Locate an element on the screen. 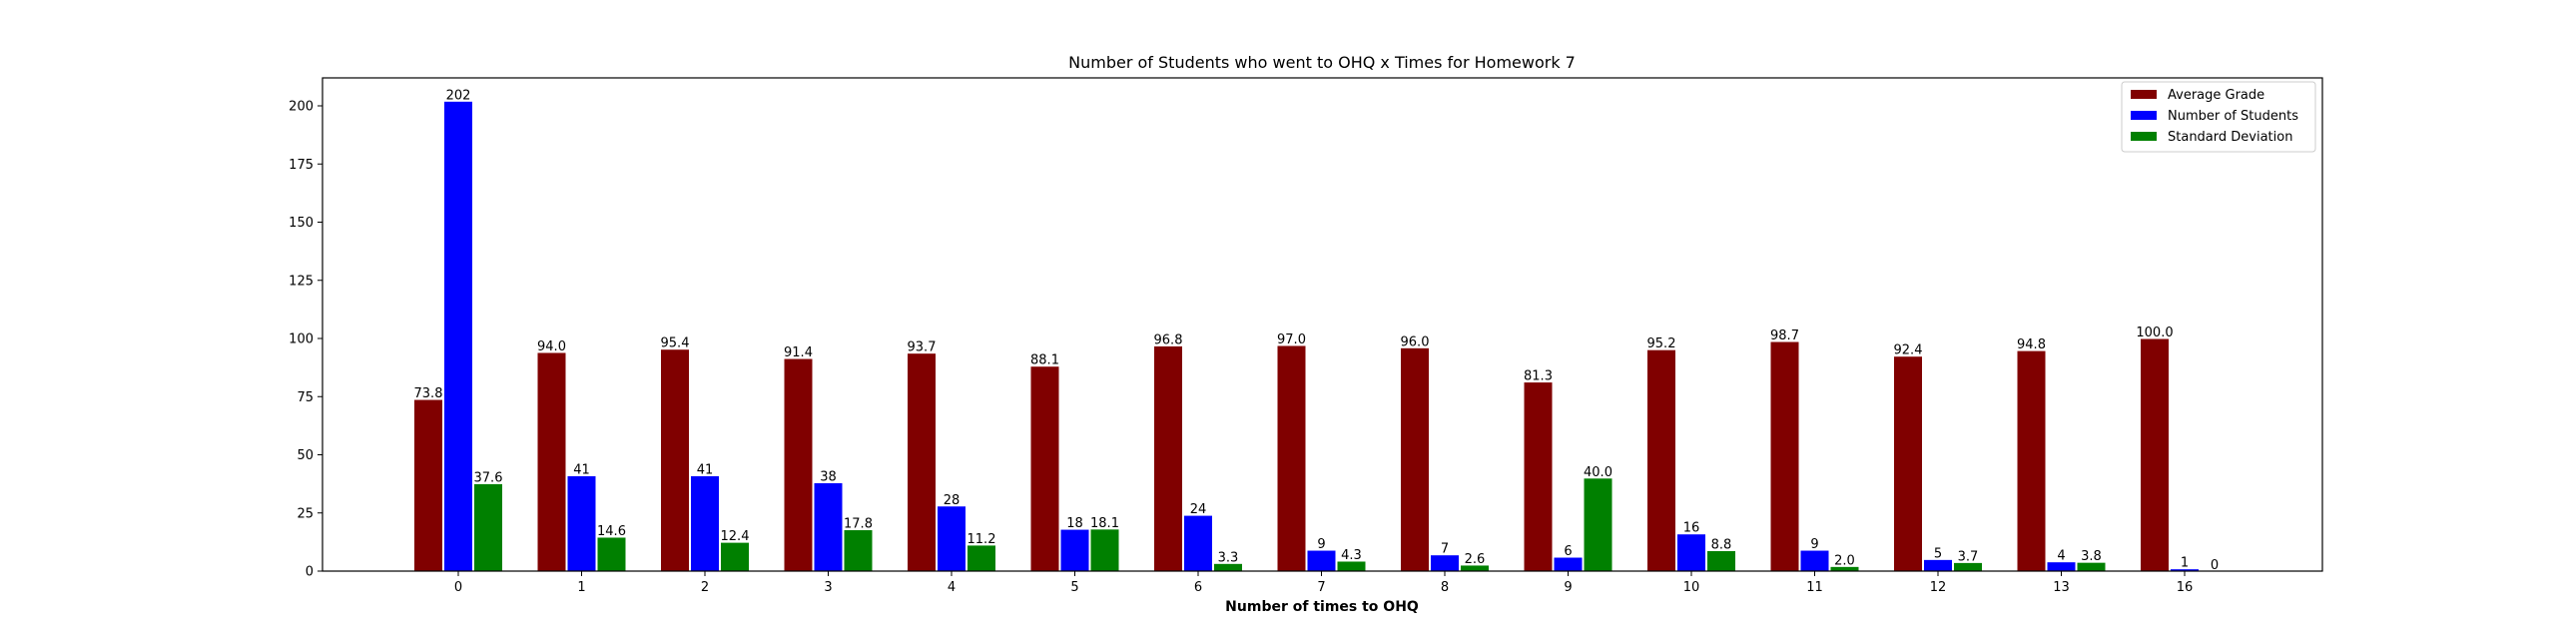 The width and height of the screenshot is (2576, 643). x-tick-label: 9 is located at coordinates (1568, 588).